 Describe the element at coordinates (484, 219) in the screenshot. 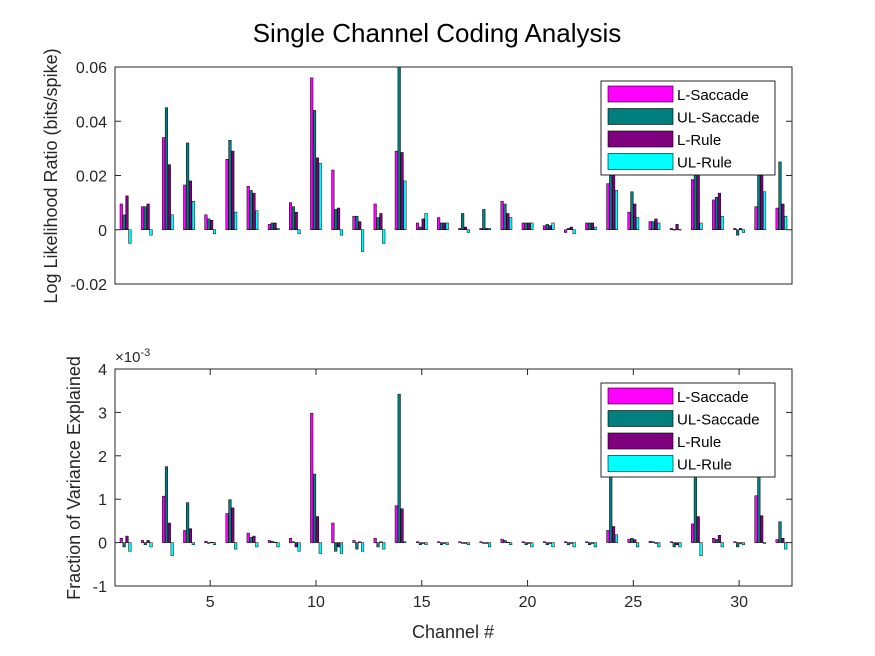

I see `bar-ul-saccade-ch18` at that location.